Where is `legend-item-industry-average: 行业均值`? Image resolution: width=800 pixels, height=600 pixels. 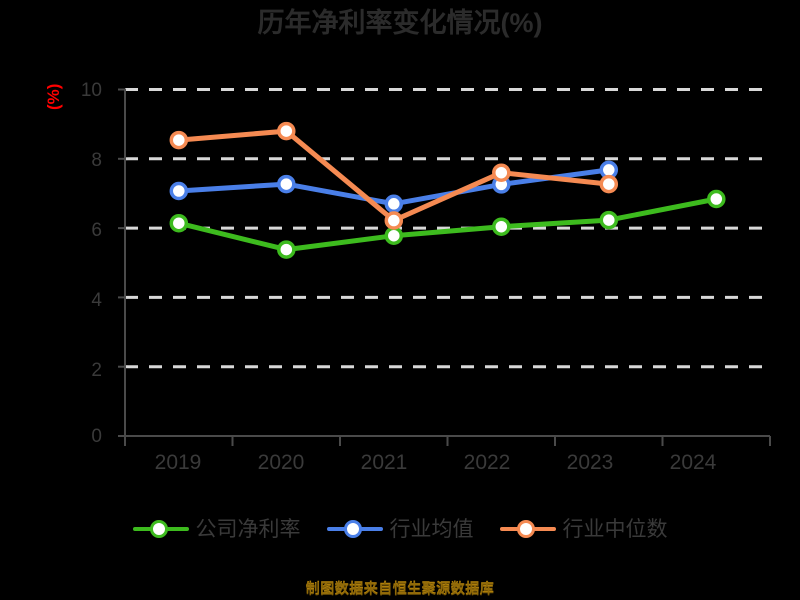 legend-item-industry-average: 行业均值 is located at coordinates (400, 529).